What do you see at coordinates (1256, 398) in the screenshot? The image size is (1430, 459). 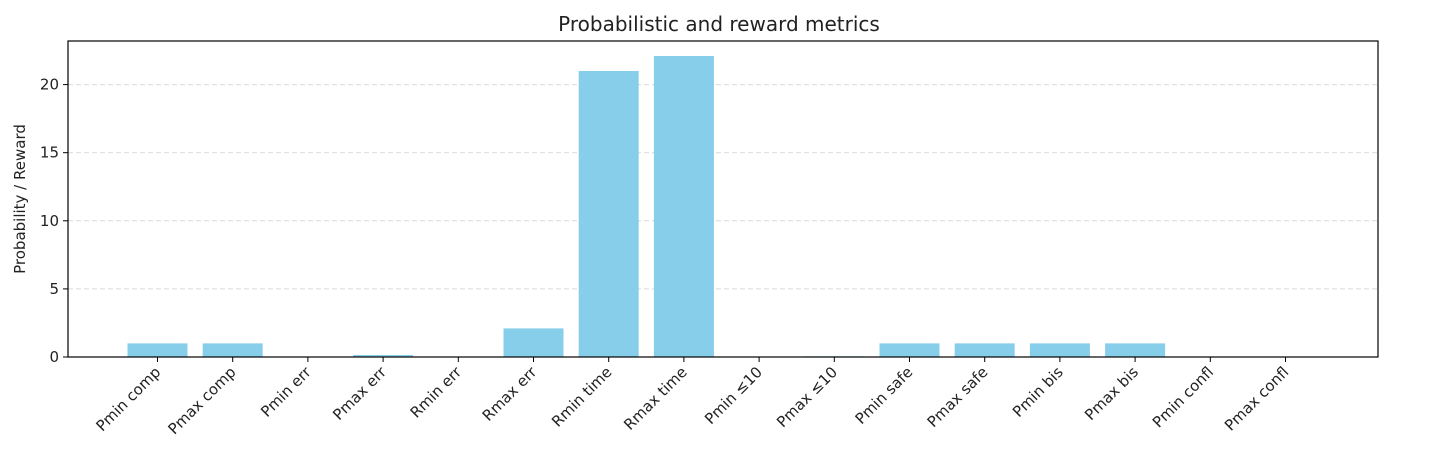 I see `x-tick-label: Pmax confl` at bounding box center [1256, 398].